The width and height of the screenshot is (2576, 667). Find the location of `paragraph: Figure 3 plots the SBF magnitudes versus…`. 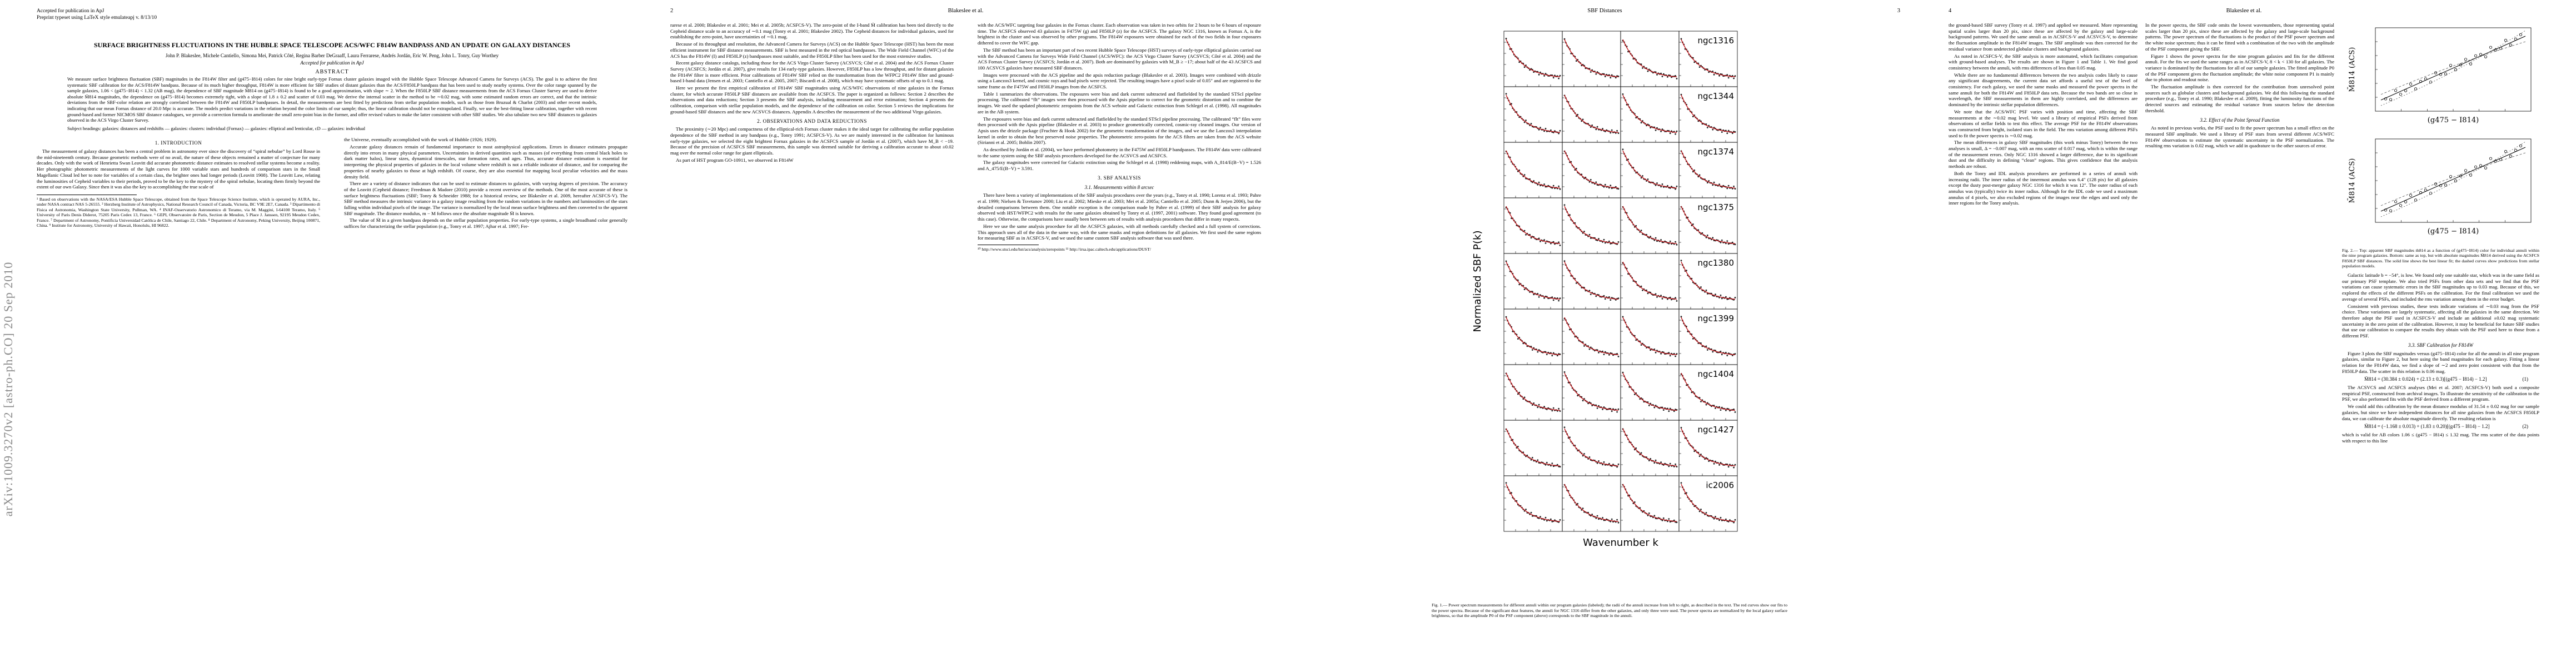

paragraph: Figure 3 plots the SBF magnitudes versus… is located at coordinates (2440, 362).